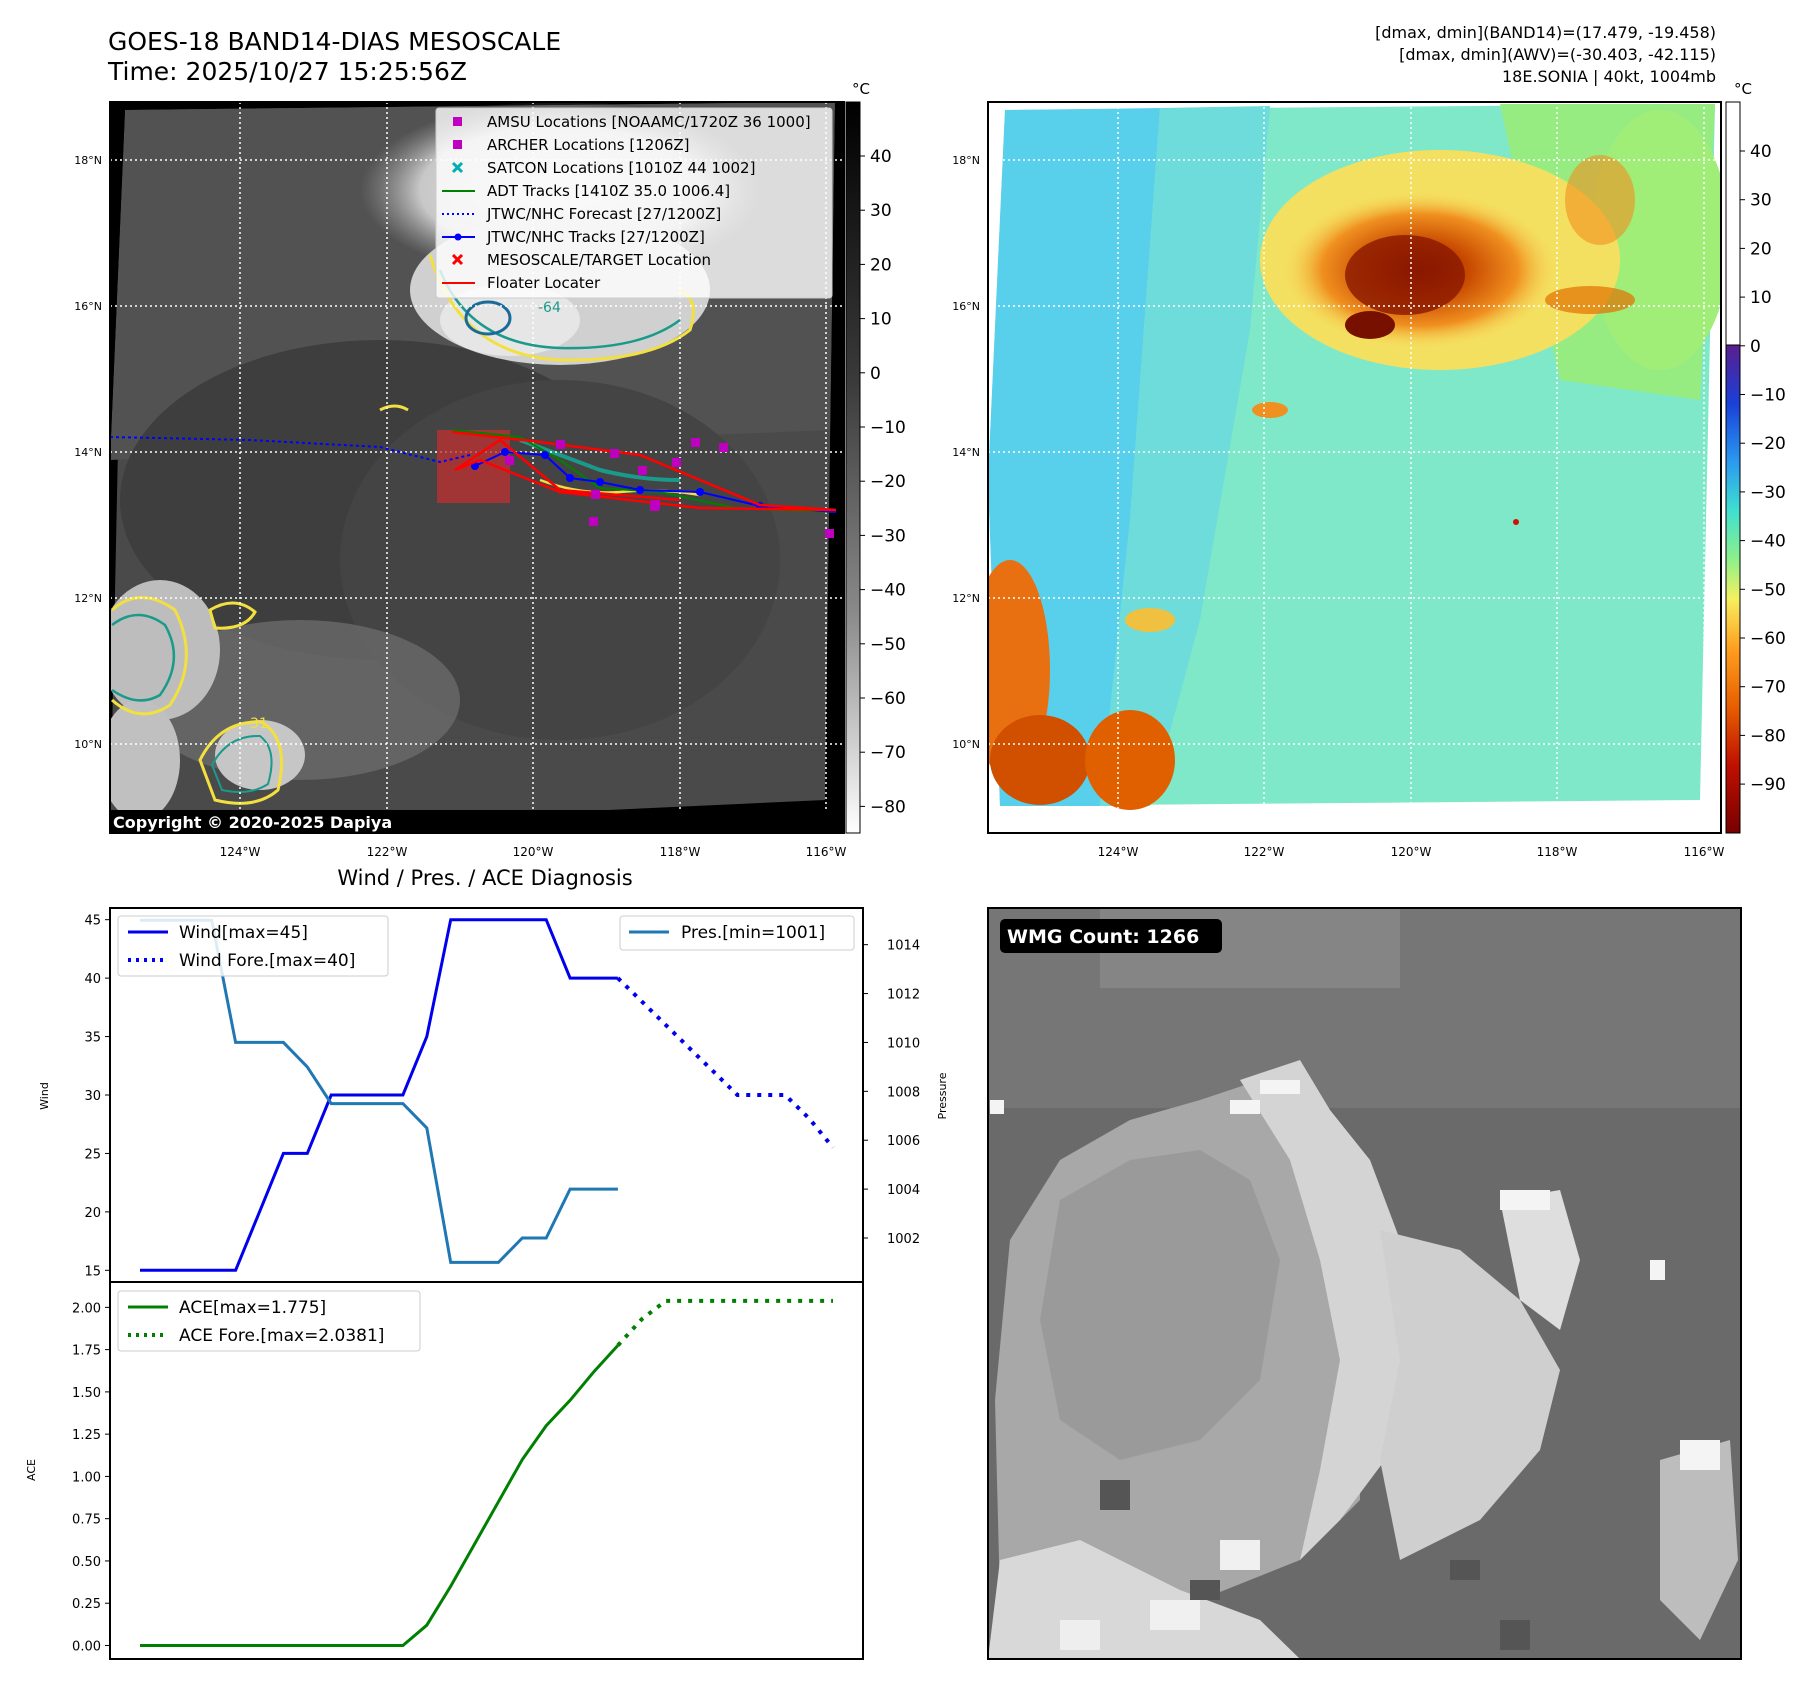  Describe the element at coordinates (1354, 452) in the screenshot. I see `wv-lat-gridlines` at that location.